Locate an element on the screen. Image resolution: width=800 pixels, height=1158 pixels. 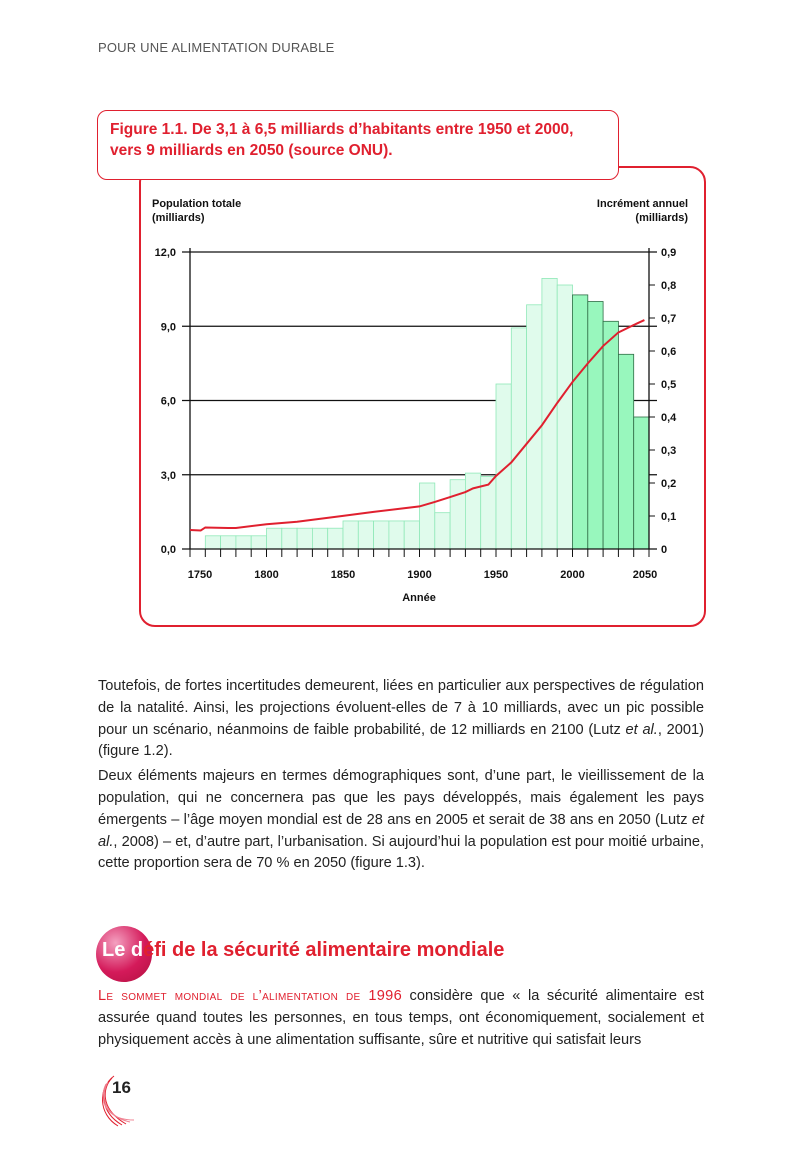
caption-line-2: vers 9 milliards en 2050 (source ONU). is located at coordinates (251, 150).